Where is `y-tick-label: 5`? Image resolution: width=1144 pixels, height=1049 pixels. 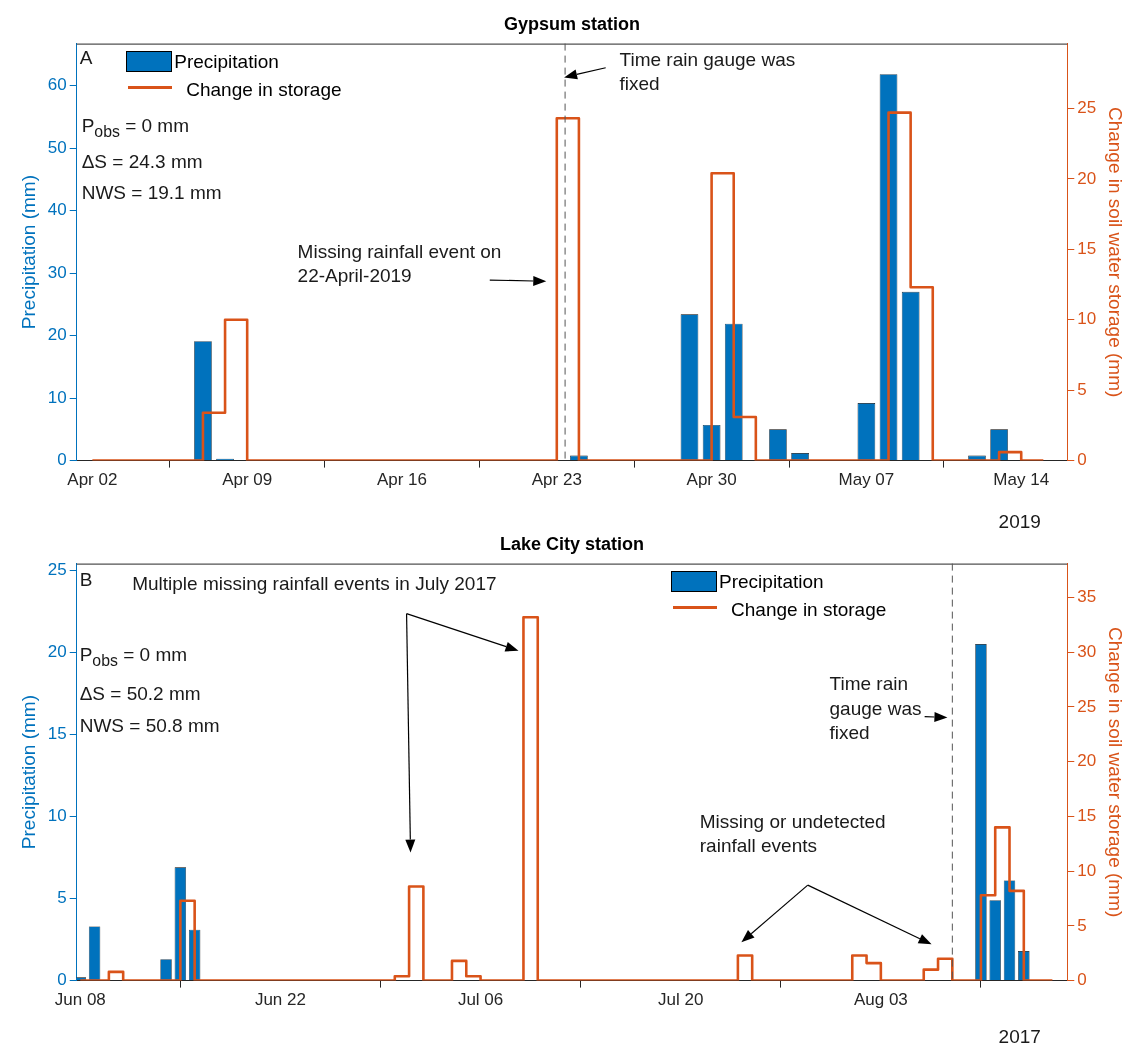
y-tick-label: 5 is located at coordinates (62, 898).